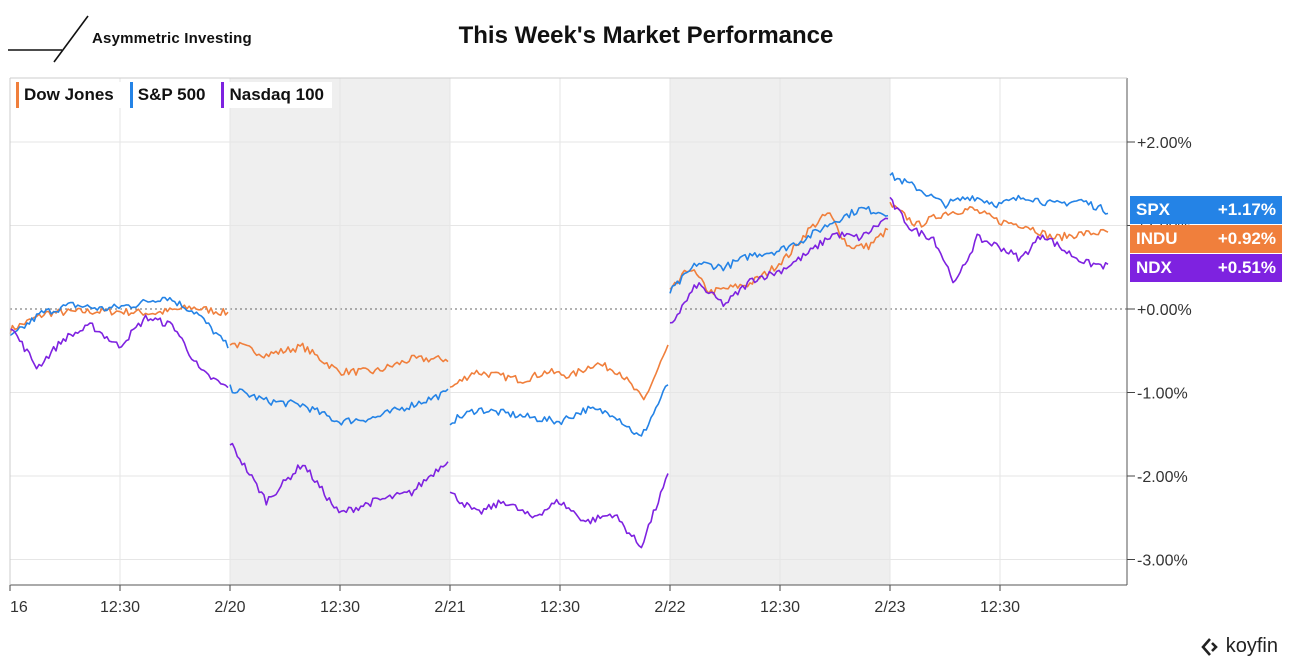  What do you see at coordinates (1209, 646) in the screenshot?
I see `koyfin-icon` at bounding box center [1209, 646].